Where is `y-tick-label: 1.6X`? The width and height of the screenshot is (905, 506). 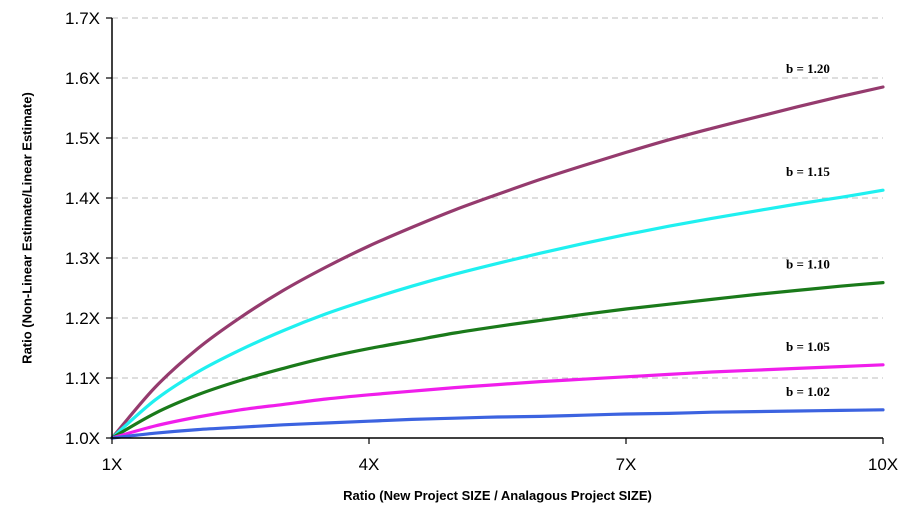
y-tick-label: 1.6X is located at coordinates (82, 78).